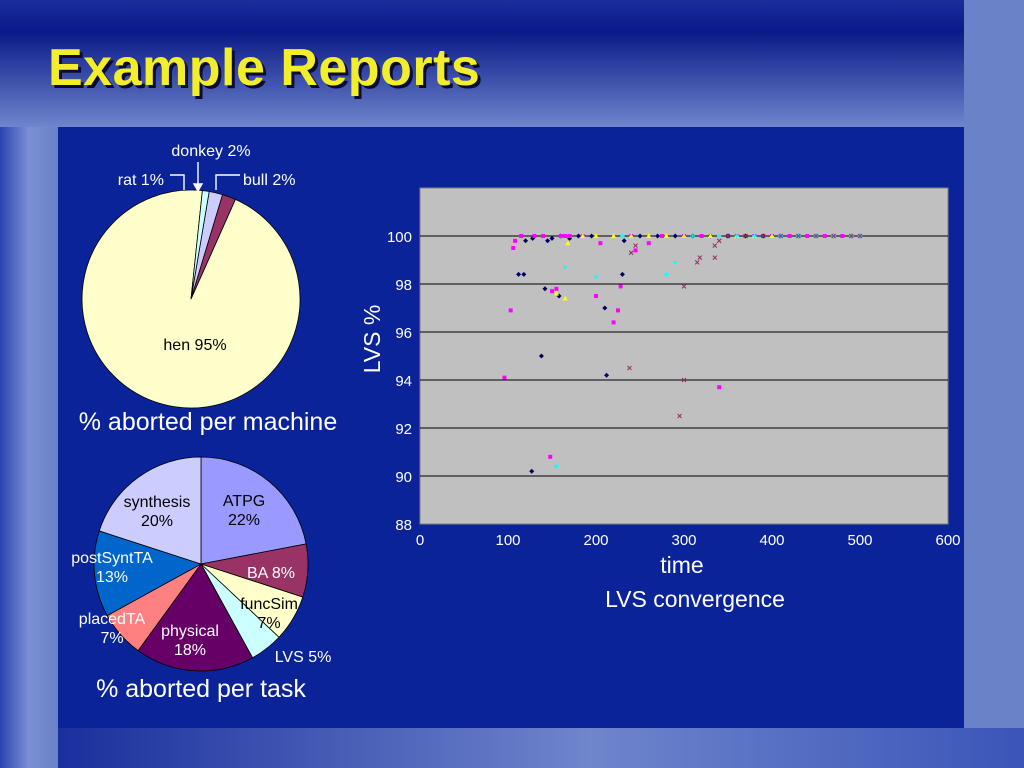  I want to click on leader-rat, so click(177, 182).